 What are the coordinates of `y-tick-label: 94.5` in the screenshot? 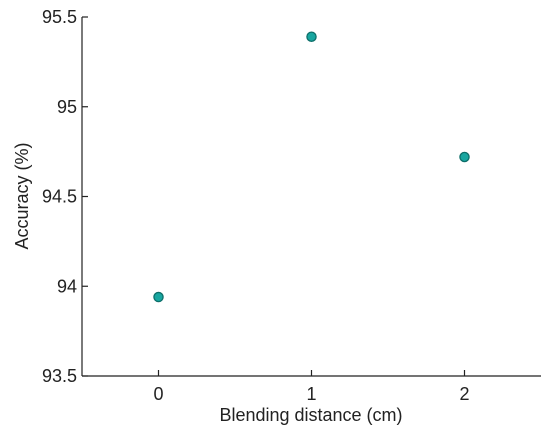 It's located at (59, 197).